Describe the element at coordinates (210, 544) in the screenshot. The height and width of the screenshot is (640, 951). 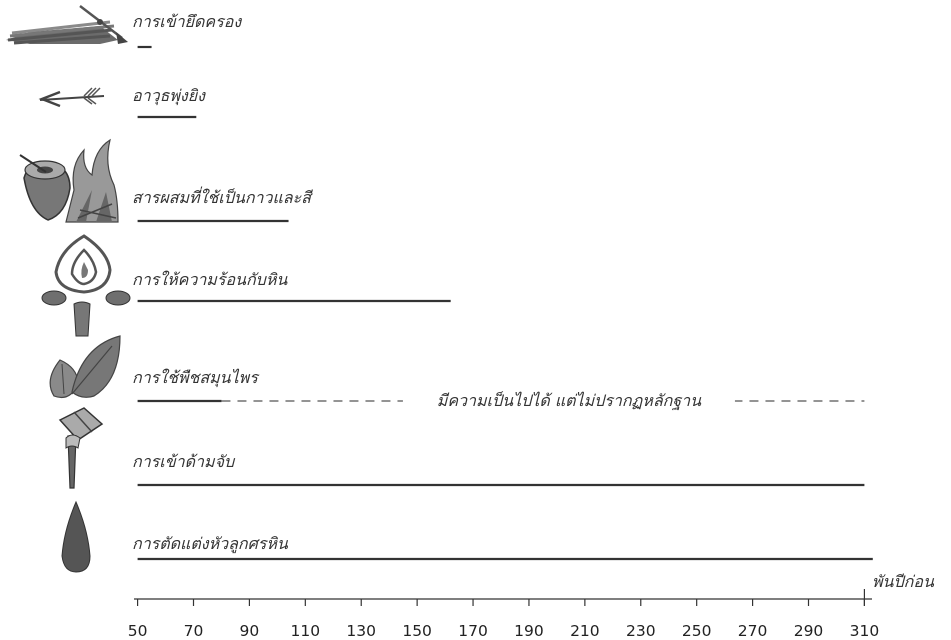
I see `row-label: การตัดแต่งหัวลูกศรหิน` at that location.